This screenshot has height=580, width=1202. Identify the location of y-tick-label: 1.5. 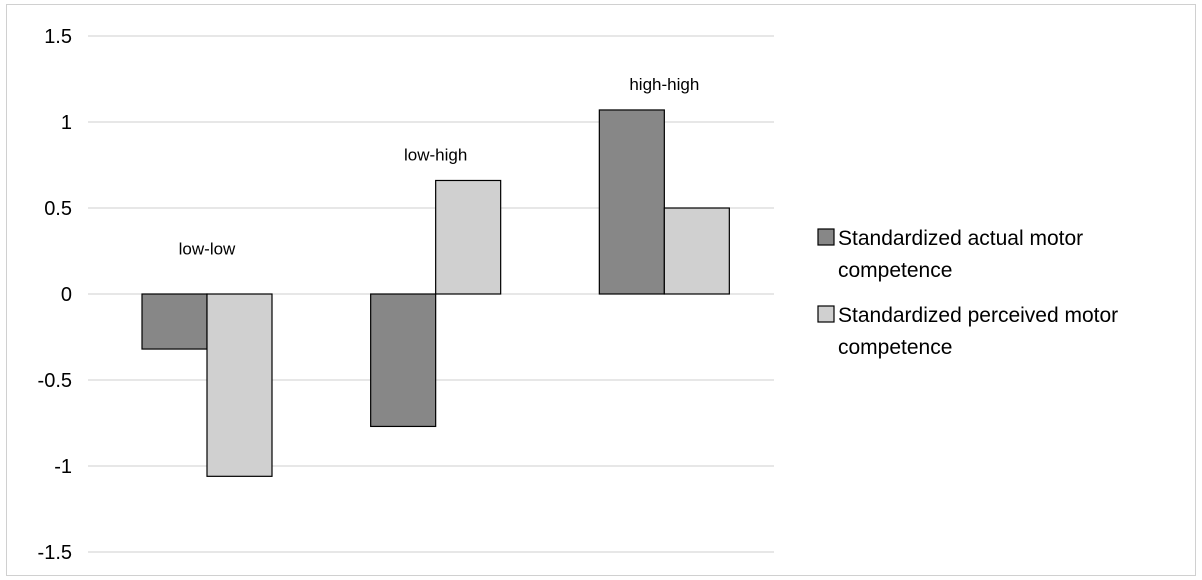
(58, 37).